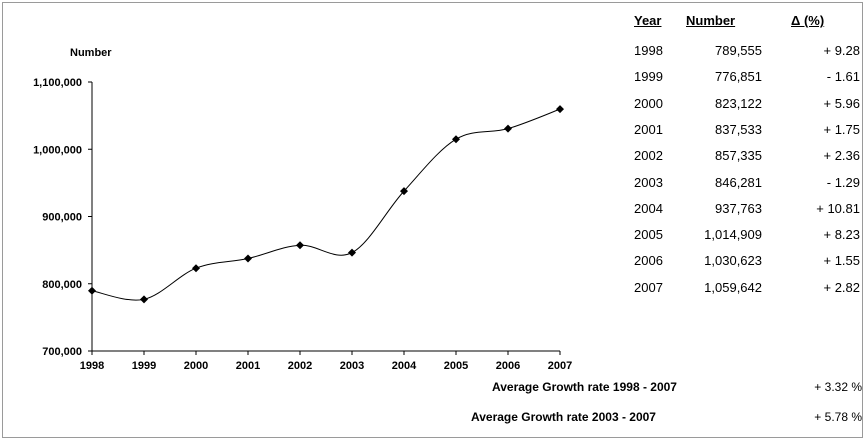 This screenshot has width=867, height=441. What do you see at coordinates (838, 387) in the screenshot?
I see `avg-growth-value-1: + 3.32 %` at bounding box center [838, 387].